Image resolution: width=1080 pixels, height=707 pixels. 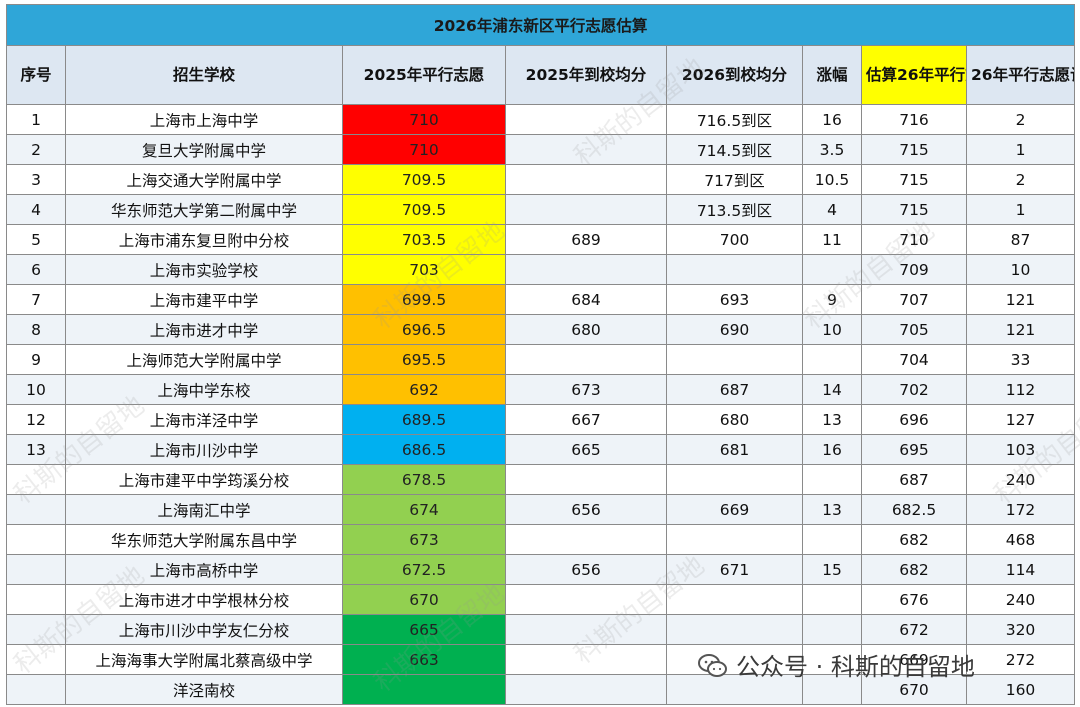 What do you see at coordinates (204, 479) in the screenshot?
I see `cell-school: 上海市建平中学筠溪分校` at bounding box center [204, 479].